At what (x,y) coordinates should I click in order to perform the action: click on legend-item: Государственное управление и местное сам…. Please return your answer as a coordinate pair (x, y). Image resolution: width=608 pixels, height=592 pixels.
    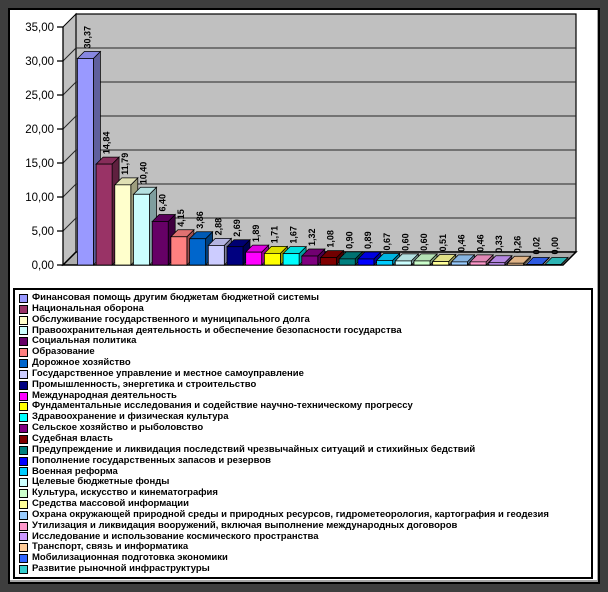
    Looking at the image, I should click on (304, 374).